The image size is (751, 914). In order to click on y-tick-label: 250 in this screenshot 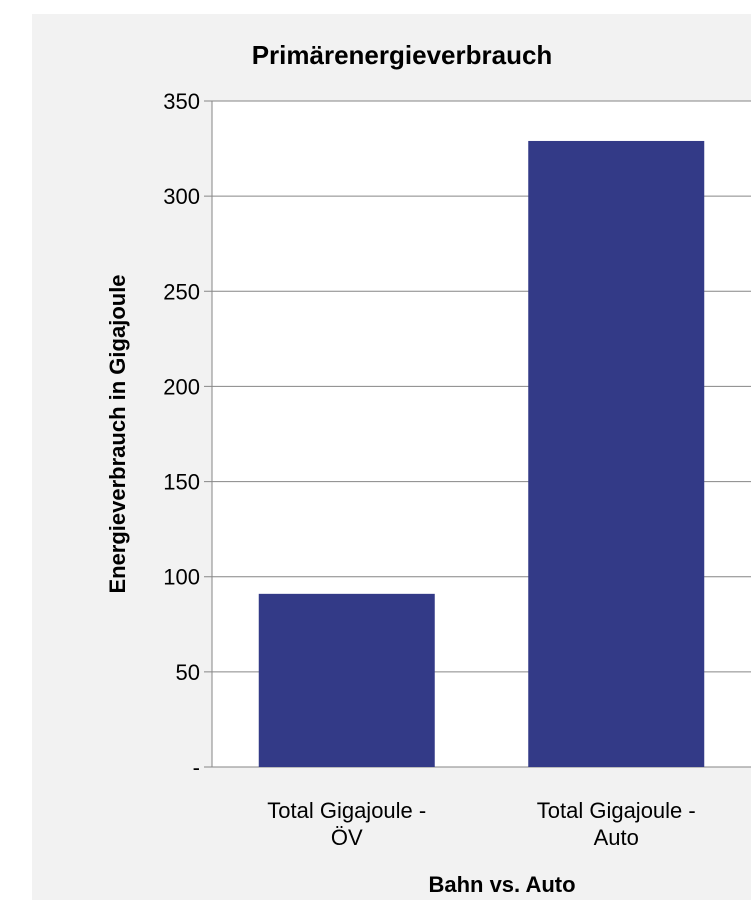, I will do `click(181, 291)`.